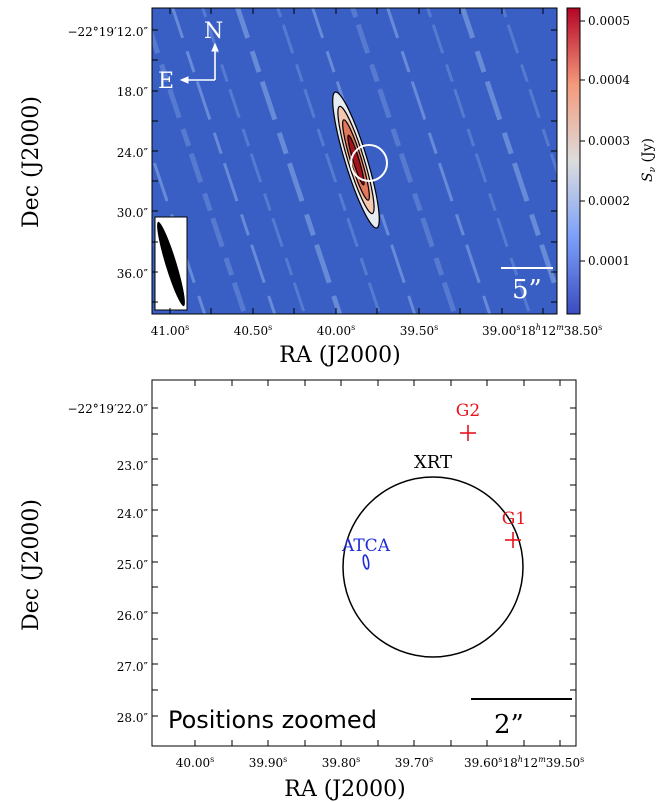 Image resolution: width=660 pixels, height=802 pixels. What do you see at coordinates (133, 616) in the screenshot?
I see `bottom-dec-tick-label: 26.0″` at bounding box center [133, 616].